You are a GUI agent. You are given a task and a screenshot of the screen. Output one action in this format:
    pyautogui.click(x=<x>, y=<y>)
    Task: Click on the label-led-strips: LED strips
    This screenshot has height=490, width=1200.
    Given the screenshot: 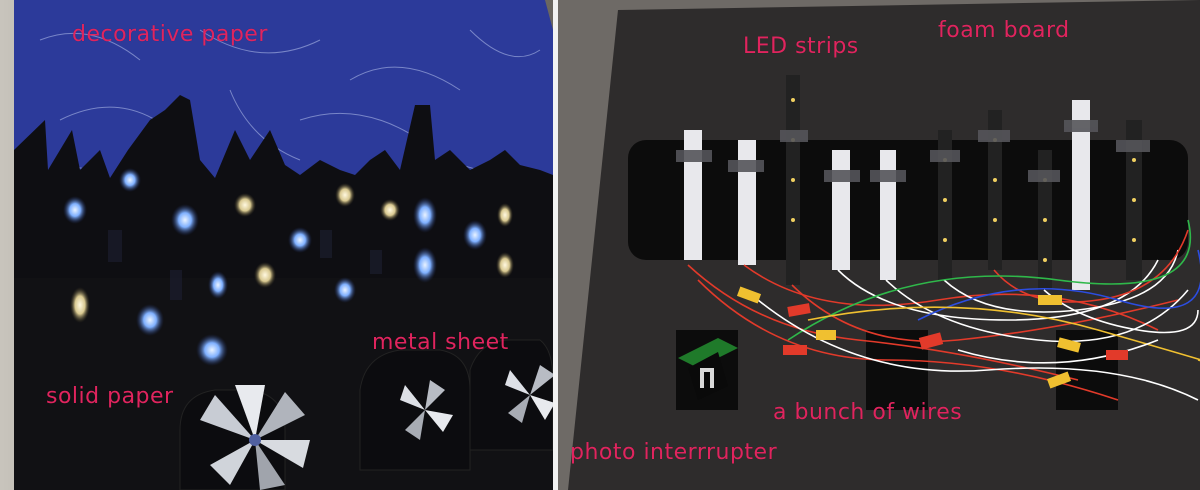 What is the action you would take?
    pyautogui.click(x=801, y=46)
    